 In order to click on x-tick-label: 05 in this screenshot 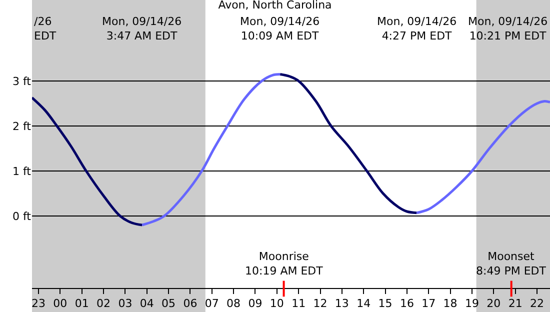, I will do `click(169, 303)`.